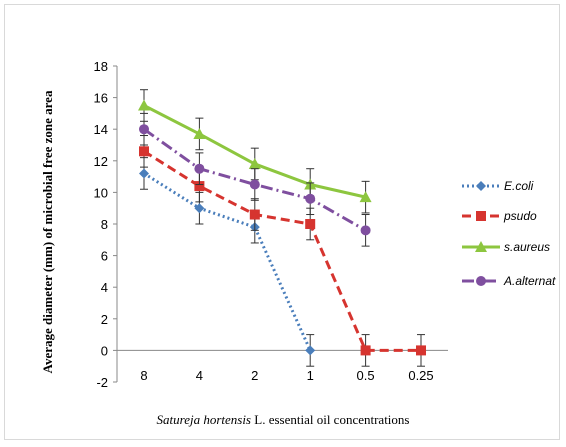 The width and height of the screenshot is (566, 447). I want to click on legend-item-psudo: psudo, so click(499, 216).